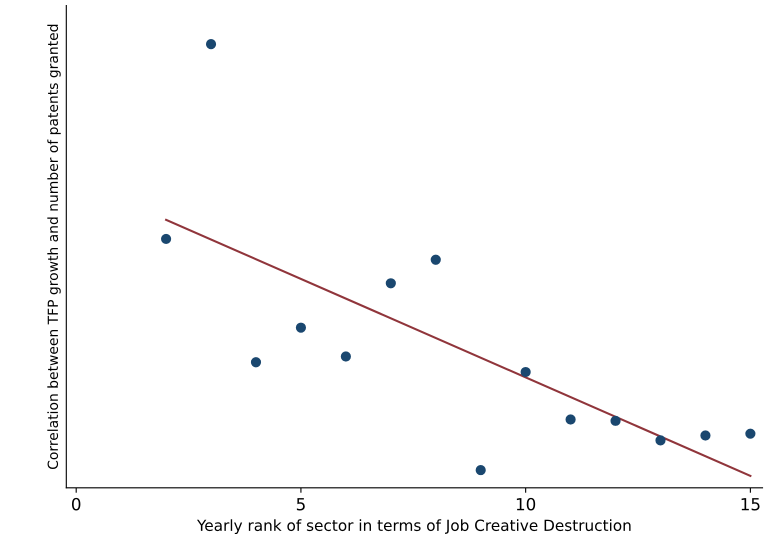 The image size is (771, 550). What do you see at coordinates (526, 504) in the screenshot?
I see `x-tick-label: 10` at bounding box center [526, 504].